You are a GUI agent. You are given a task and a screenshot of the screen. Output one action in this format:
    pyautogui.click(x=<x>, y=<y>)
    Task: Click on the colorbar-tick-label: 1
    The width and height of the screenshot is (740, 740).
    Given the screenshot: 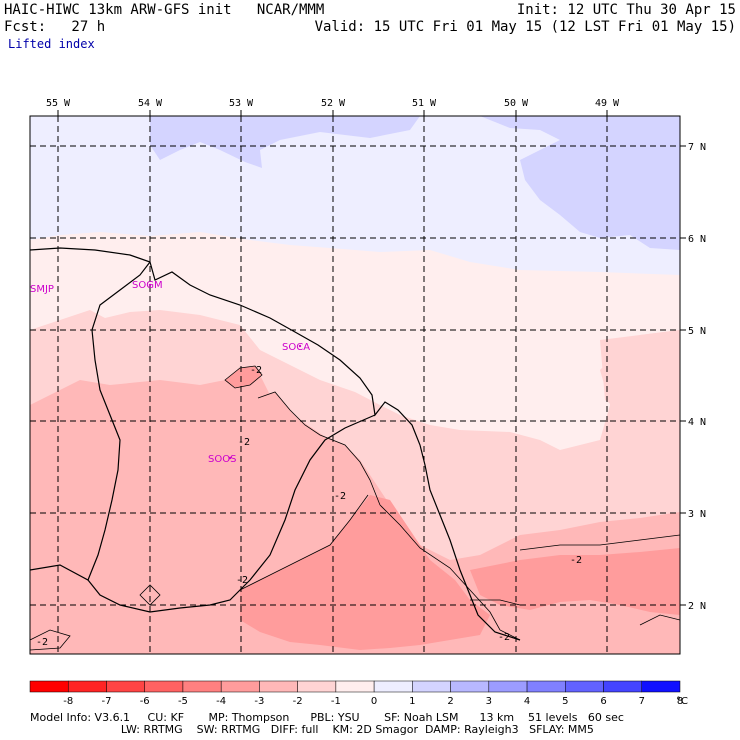 What is the action you would take?
    pyautogui.click(x=412, y=701)
    